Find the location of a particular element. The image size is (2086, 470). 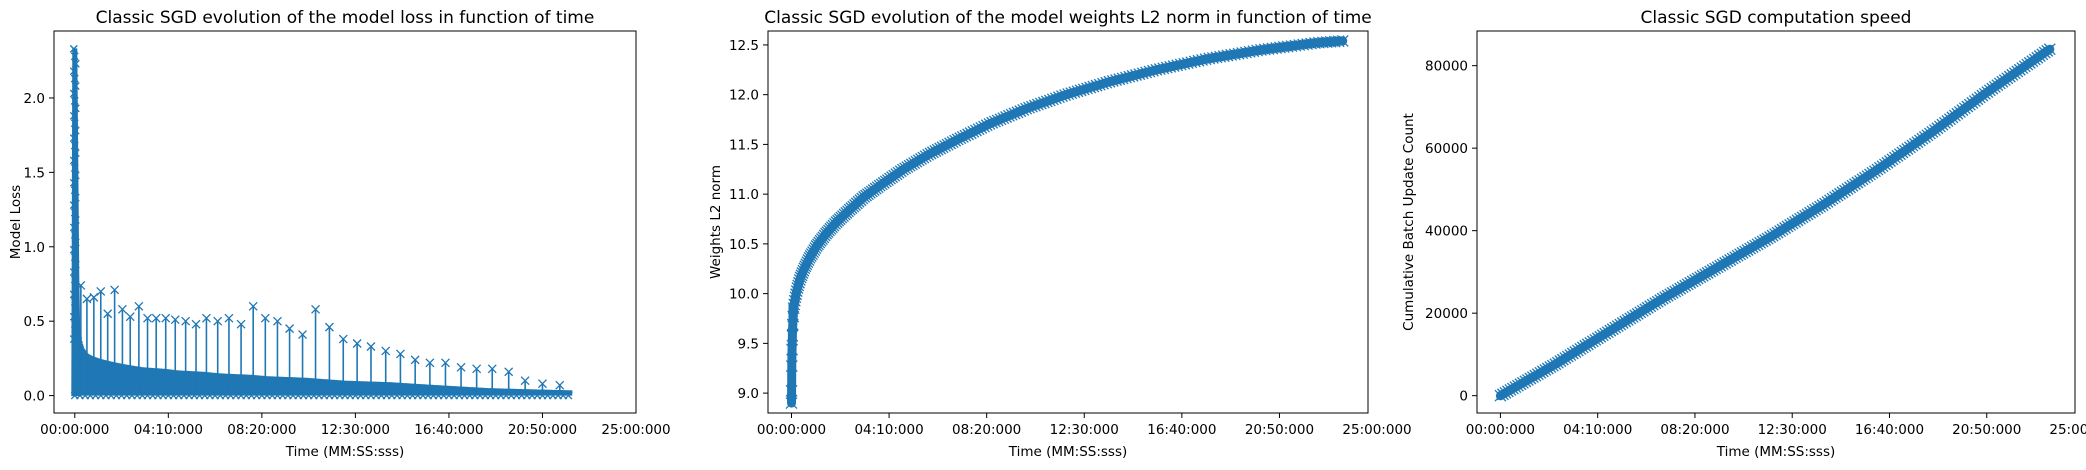

y-tick-label: 12.5 is located at coordinates (744, 46).